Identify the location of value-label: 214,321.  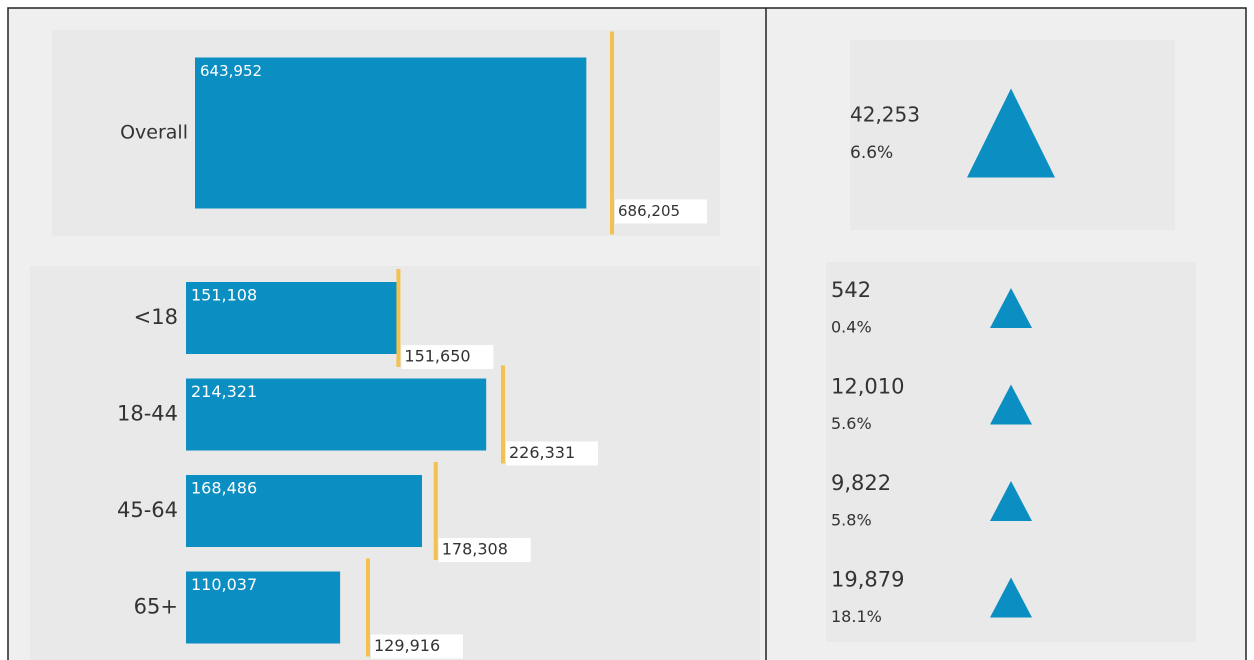
(224, 391).